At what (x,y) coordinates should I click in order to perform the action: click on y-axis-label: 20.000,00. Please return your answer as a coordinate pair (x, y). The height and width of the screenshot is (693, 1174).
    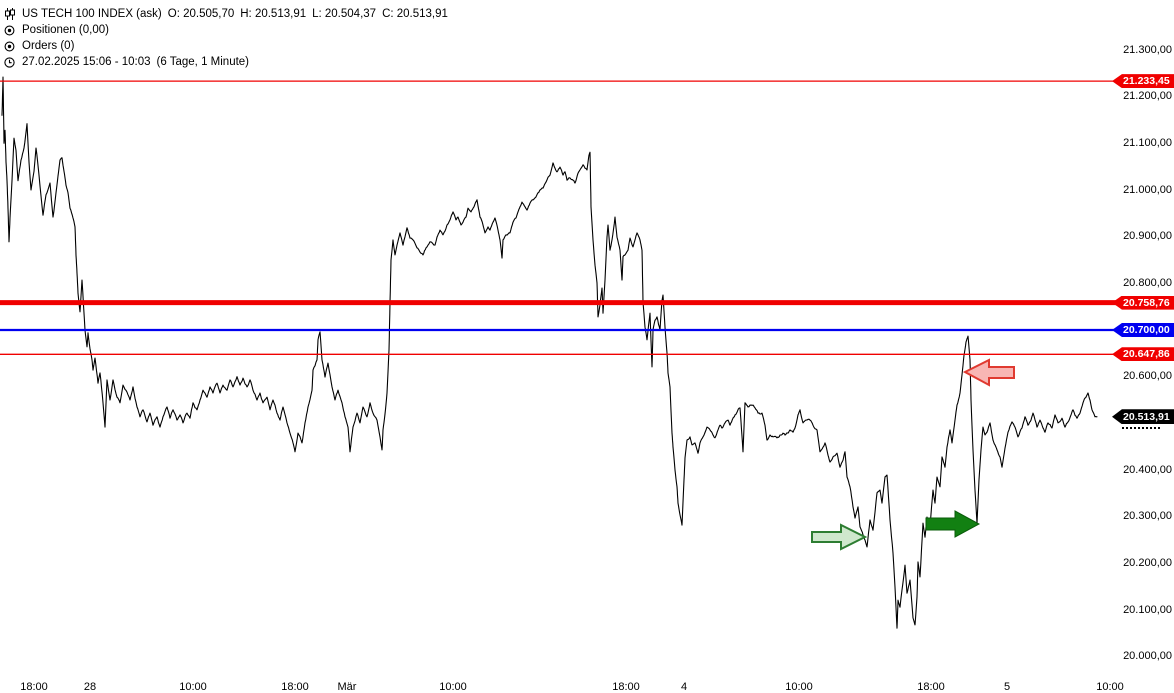
    Looking at the image, I should click on (1147, 656).